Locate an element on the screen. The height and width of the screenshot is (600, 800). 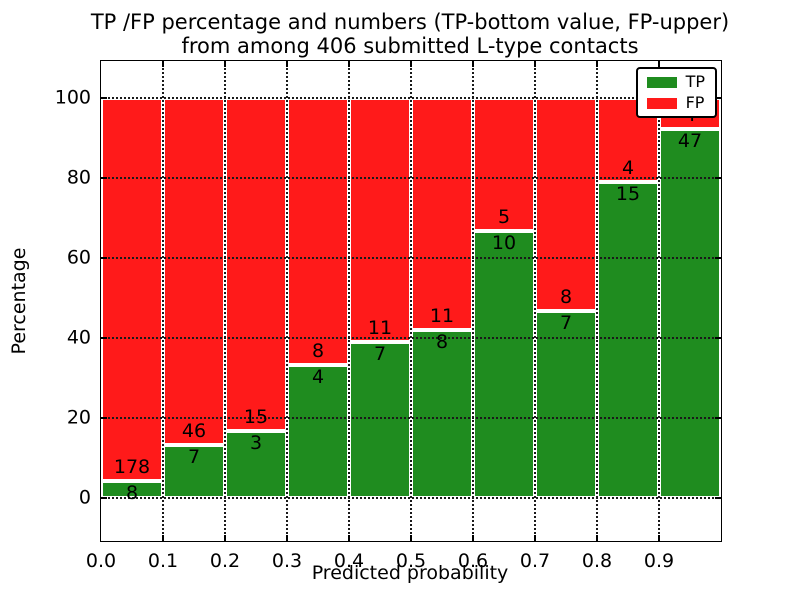
legend-label-fp: FP is located at coordinates (695, 102).